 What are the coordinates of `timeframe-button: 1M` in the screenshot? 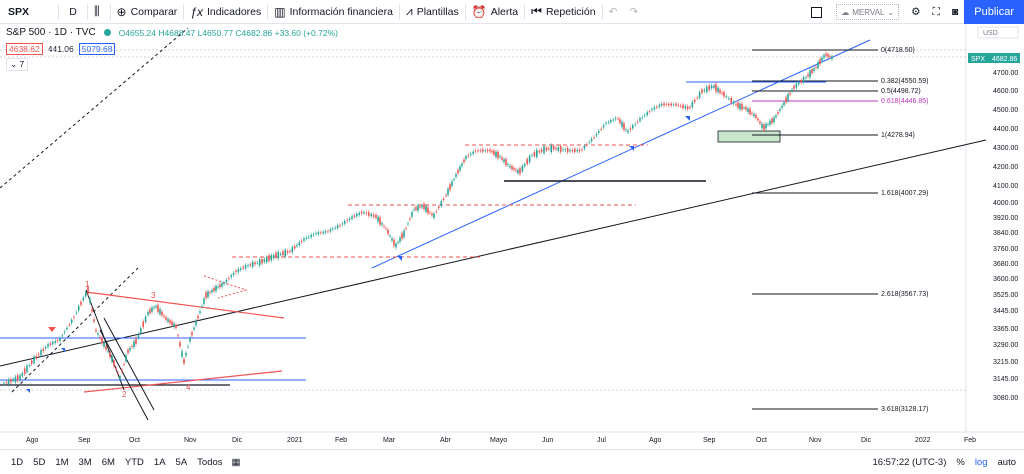 It's located at (62, 462).